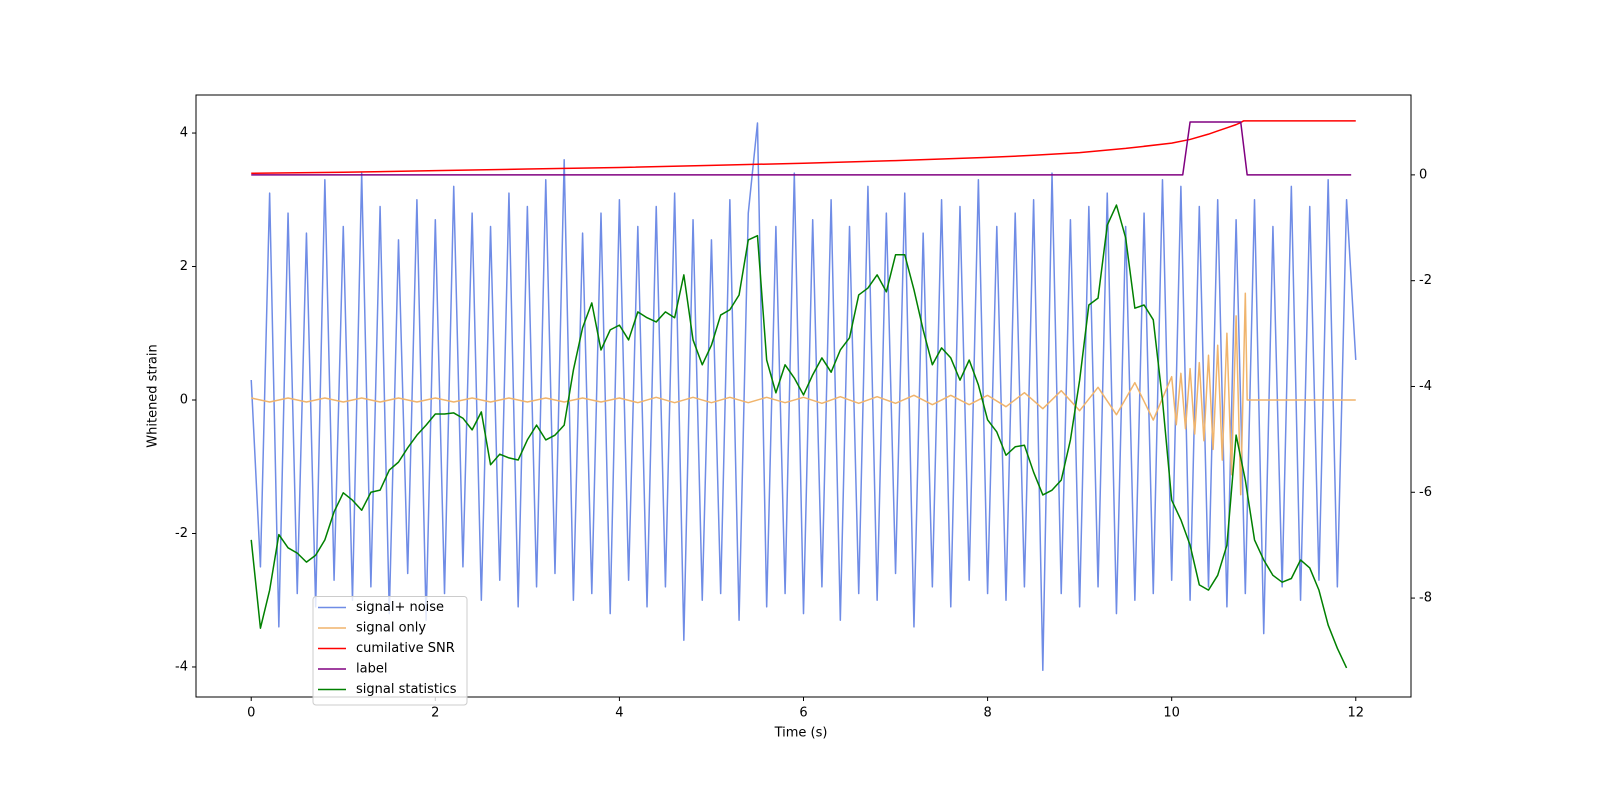 The image size is (1600, 800). I want to click on legend-box, so click(390, 651).